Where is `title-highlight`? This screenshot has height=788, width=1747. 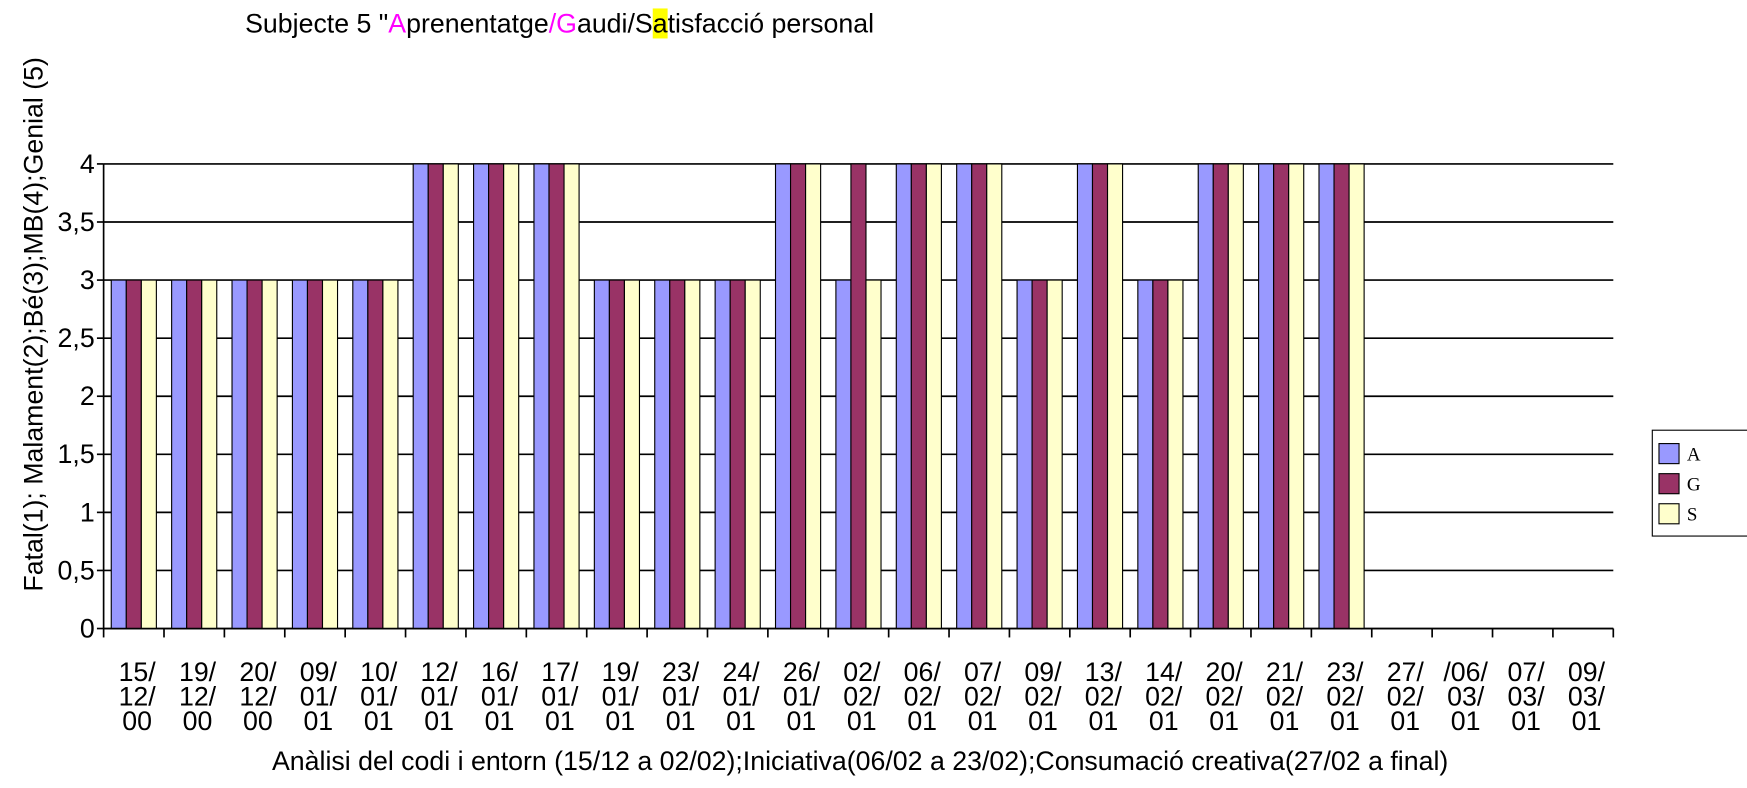
title-highlight is located at coordinates (660, 23).